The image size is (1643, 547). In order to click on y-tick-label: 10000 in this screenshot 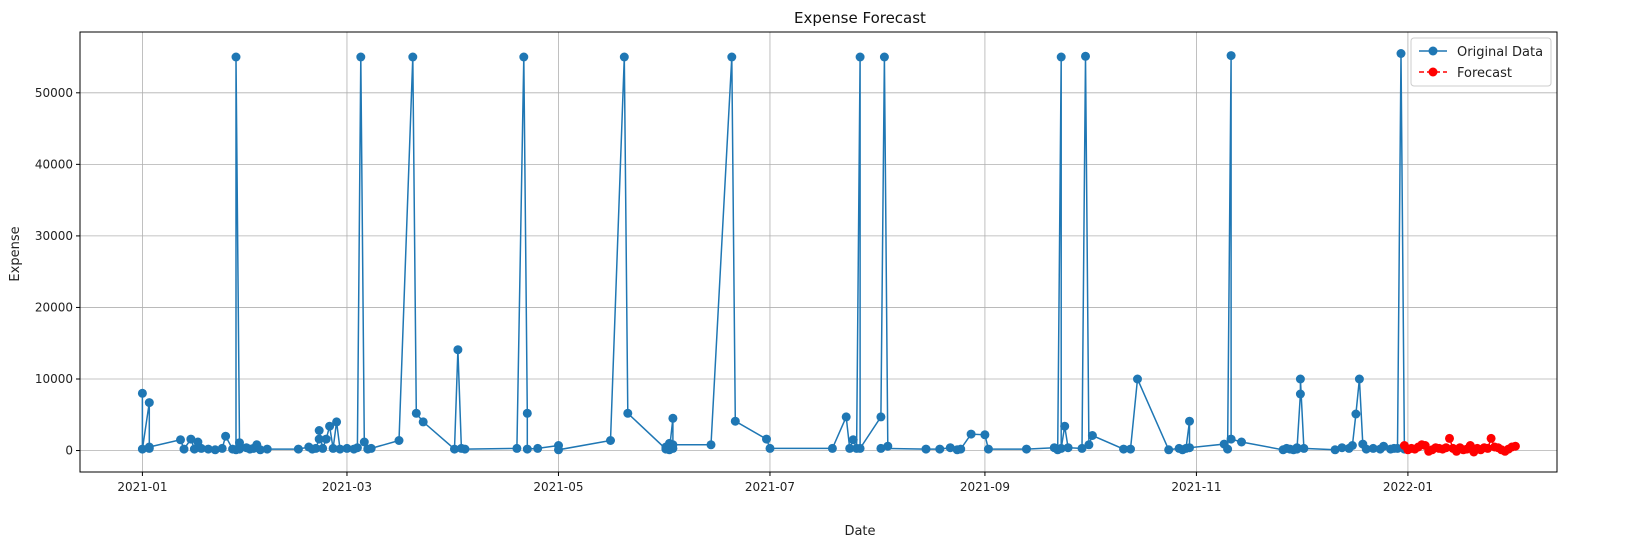, I will do `click(54, 379)`.